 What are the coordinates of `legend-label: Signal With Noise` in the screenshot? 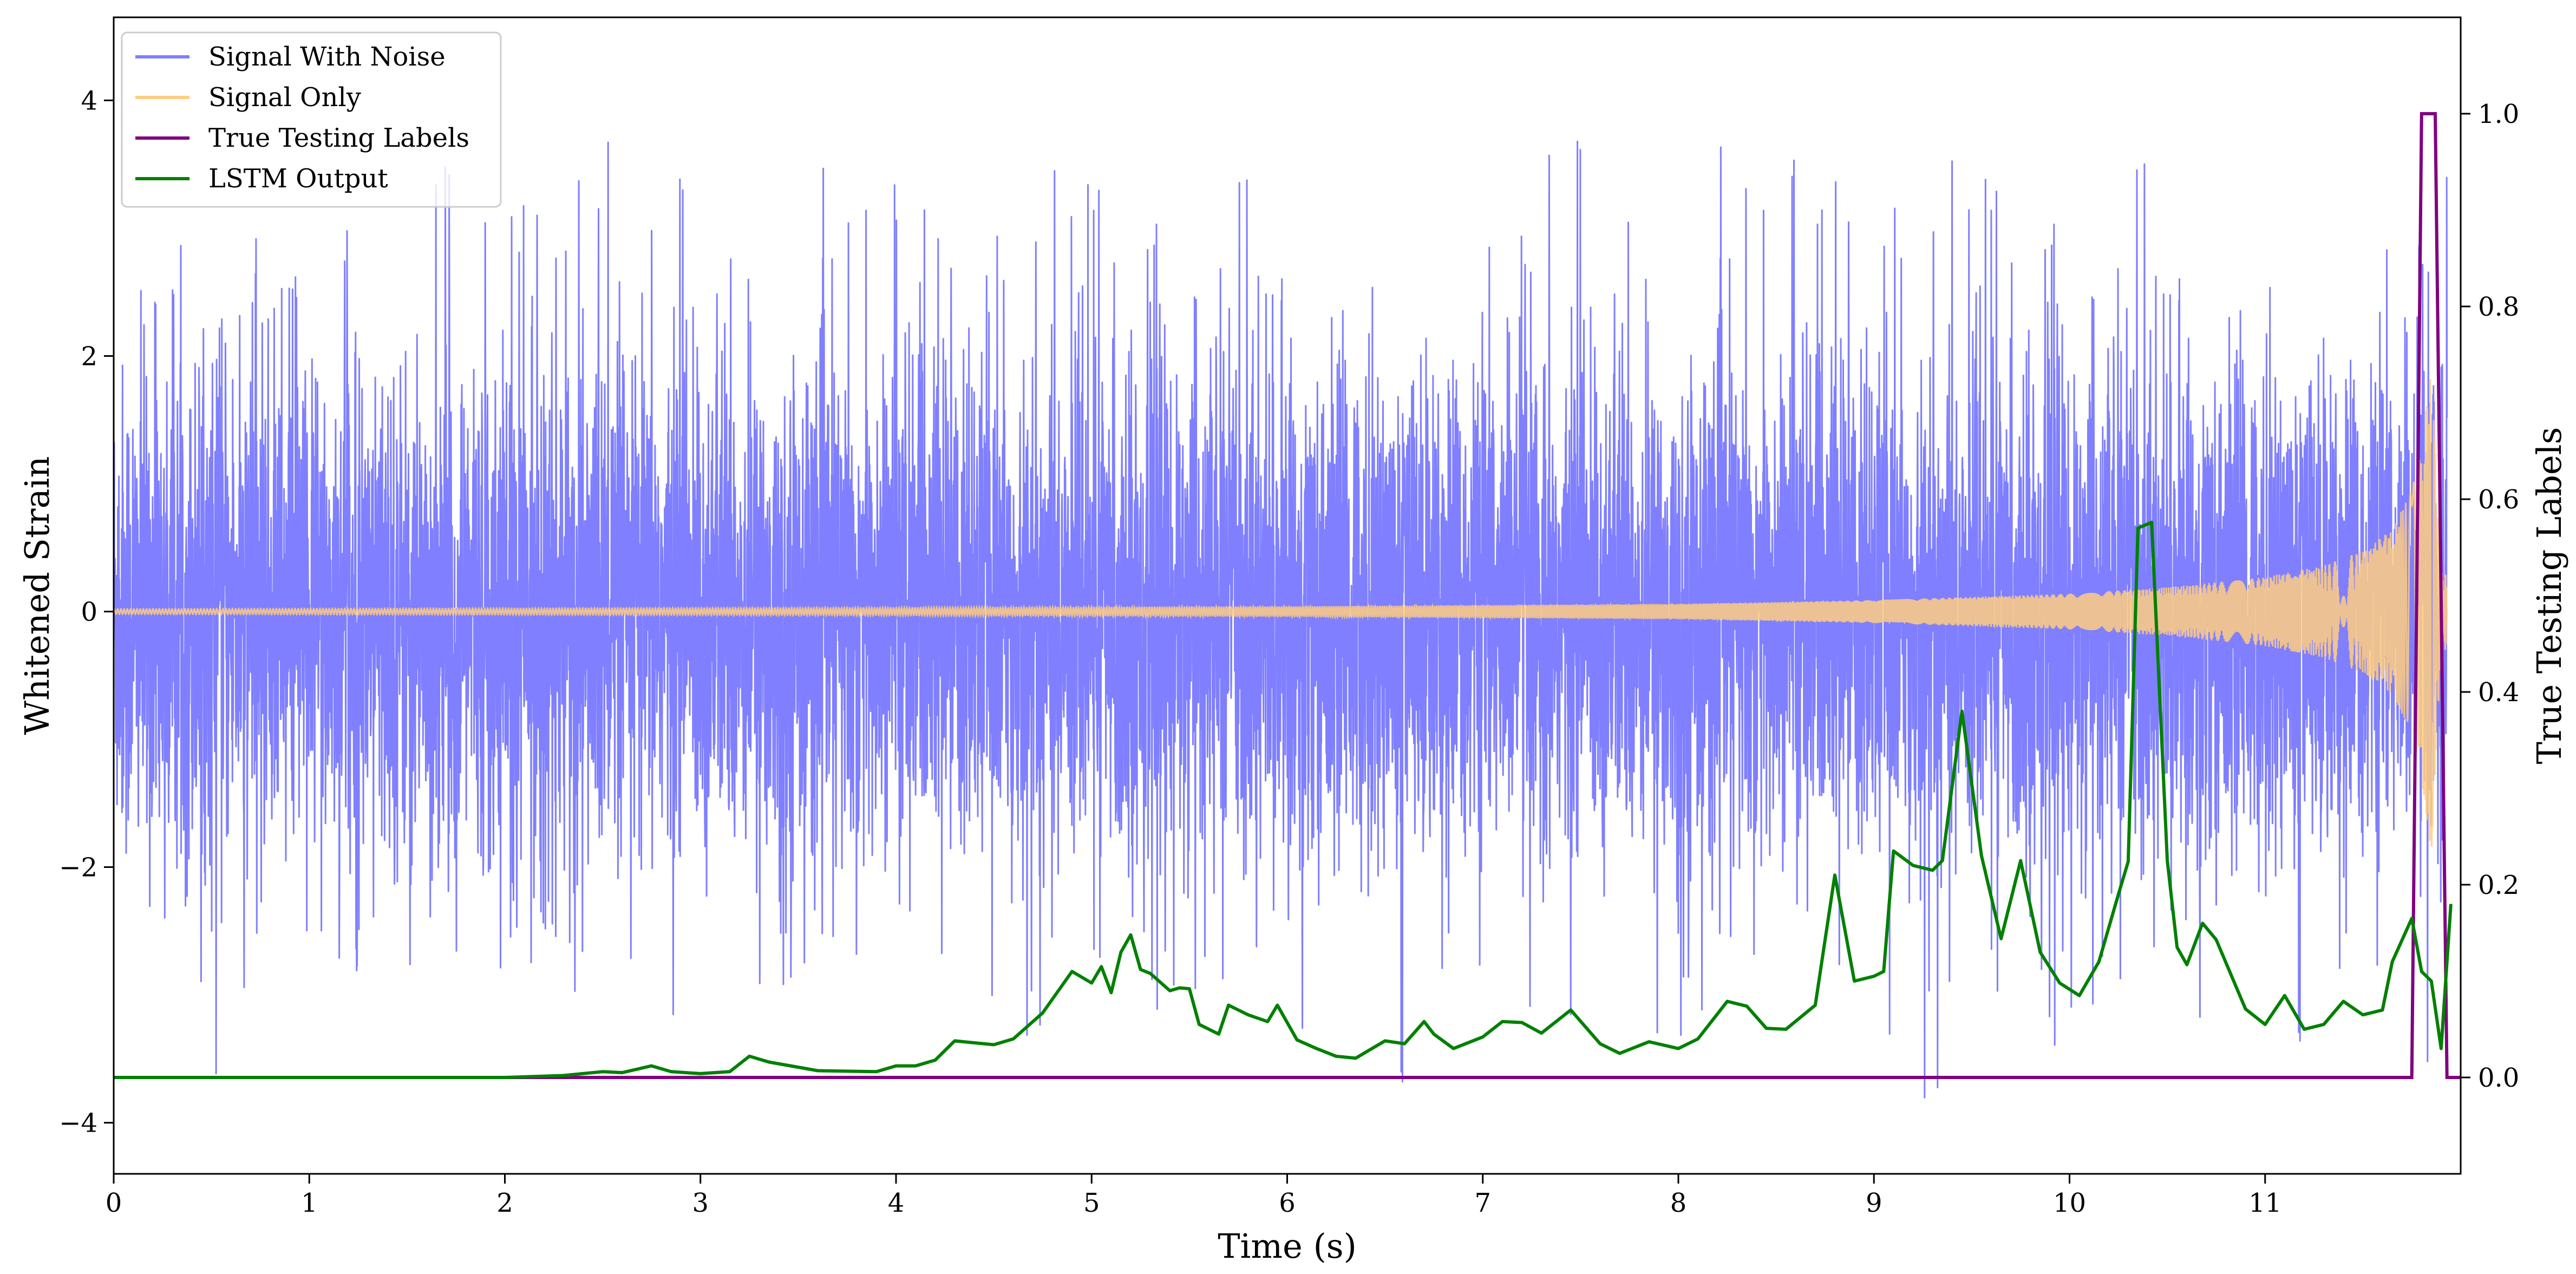 It's located at (327, 57).